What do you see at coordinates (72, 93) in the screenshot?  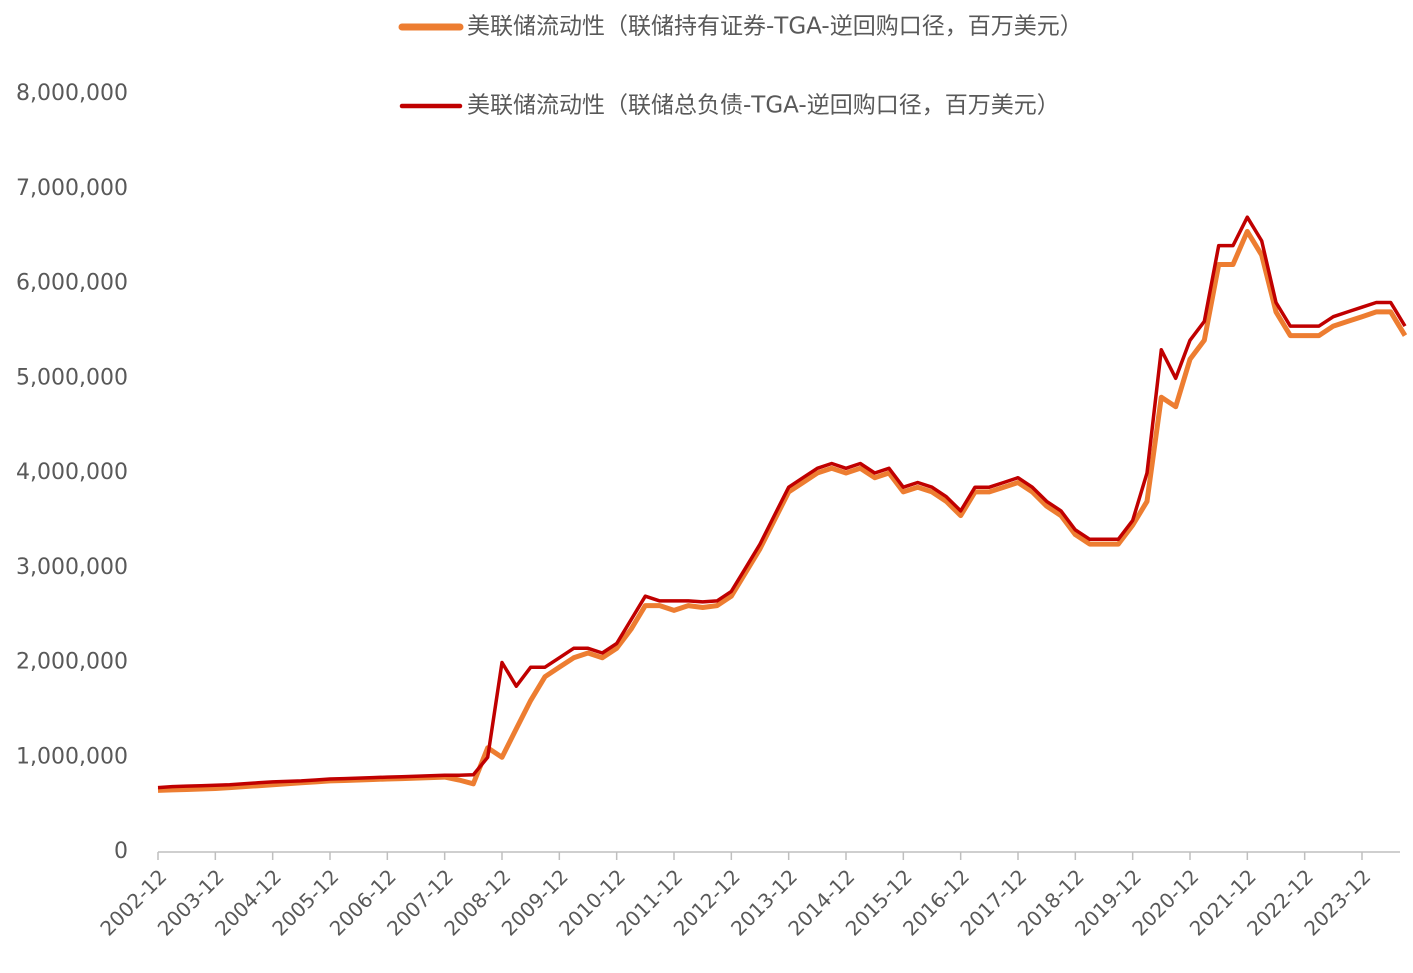 I see `y-tick-label: 8,000,000` at bounding box center [72, 93].